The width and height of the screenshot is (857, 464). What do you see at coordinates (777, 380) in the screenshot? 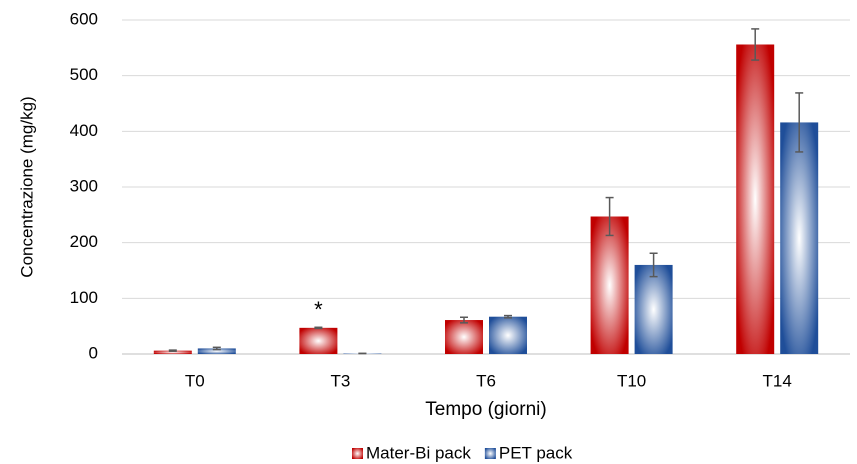
I see `x-tick-label: T14` at bounding box center [777, 380].